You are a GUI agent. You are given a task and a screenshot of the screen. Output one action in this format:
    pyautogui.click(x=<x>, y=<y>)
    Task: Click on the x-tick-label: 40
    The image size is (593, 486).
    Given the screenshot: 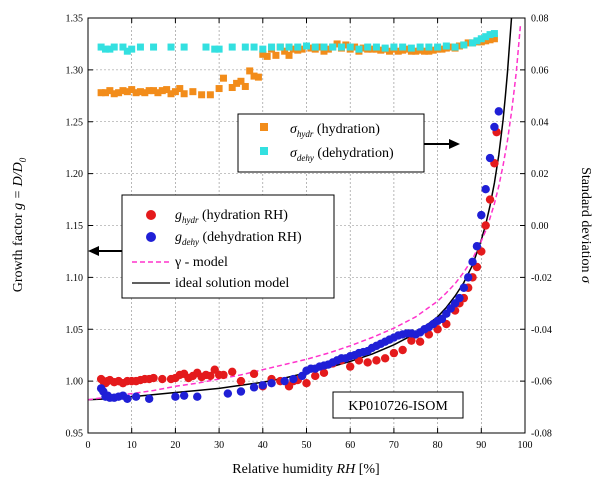 What is the action you would take?
    pyautogui.click(x=263, y=445)
    